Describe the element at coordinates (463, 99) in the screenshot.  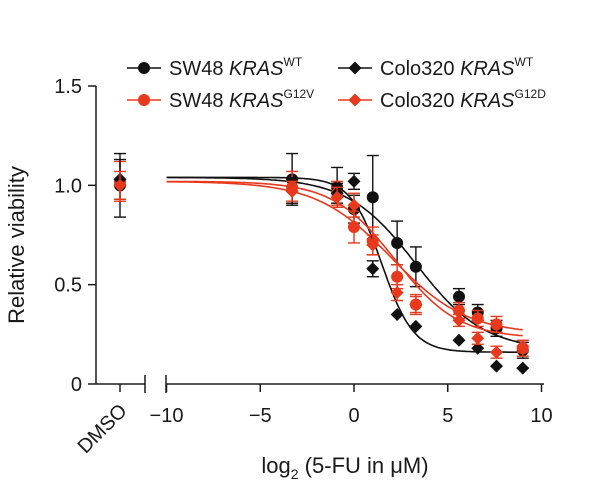
I see `legend-label: Colo320 KRASG12D` at that location.